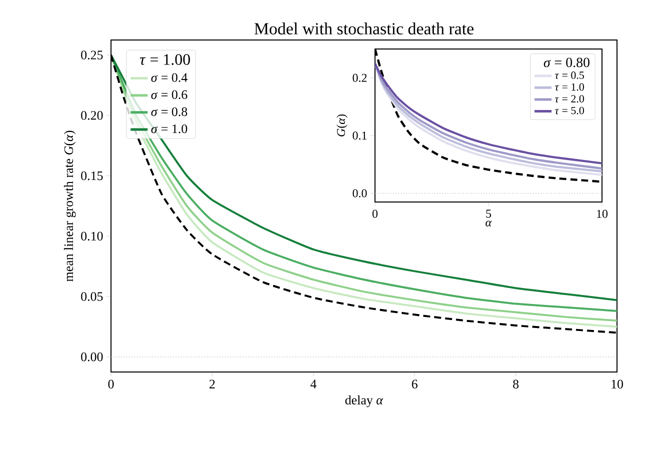  Describe the element at coordinates (212, 384) in the screenshot. I see `x-tick-label: 2` at that location.